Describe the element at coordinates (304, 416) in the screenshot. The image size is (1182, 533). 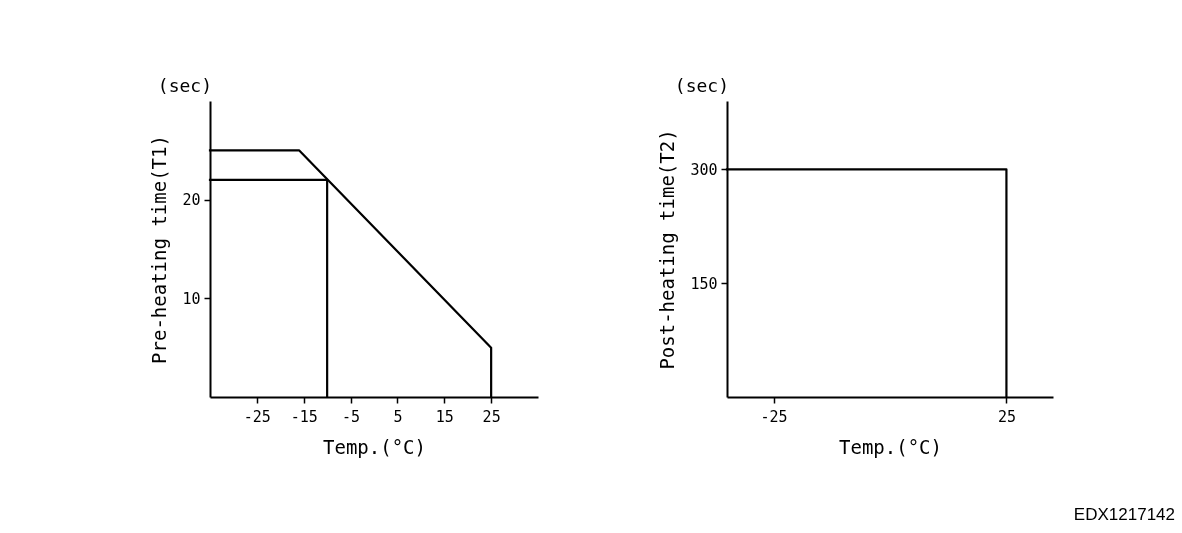
I see `x-tick-label: -15` at that location.